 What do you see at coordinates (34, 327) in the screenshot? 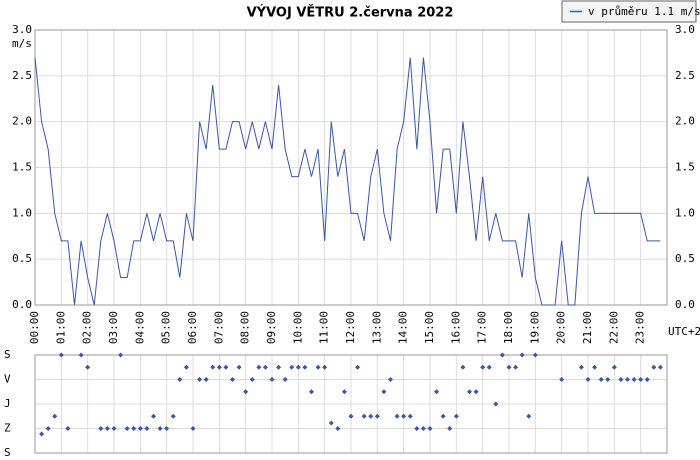
I see `x-tick-label: 00:00` at bounding box center [34, 327].